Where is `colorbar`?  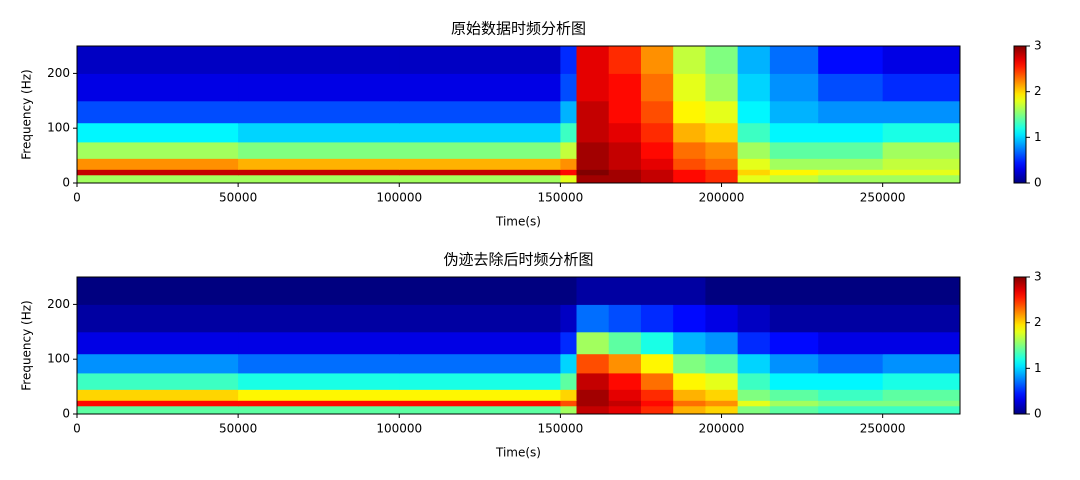 colorbar is located at coordinates (1020, 114).